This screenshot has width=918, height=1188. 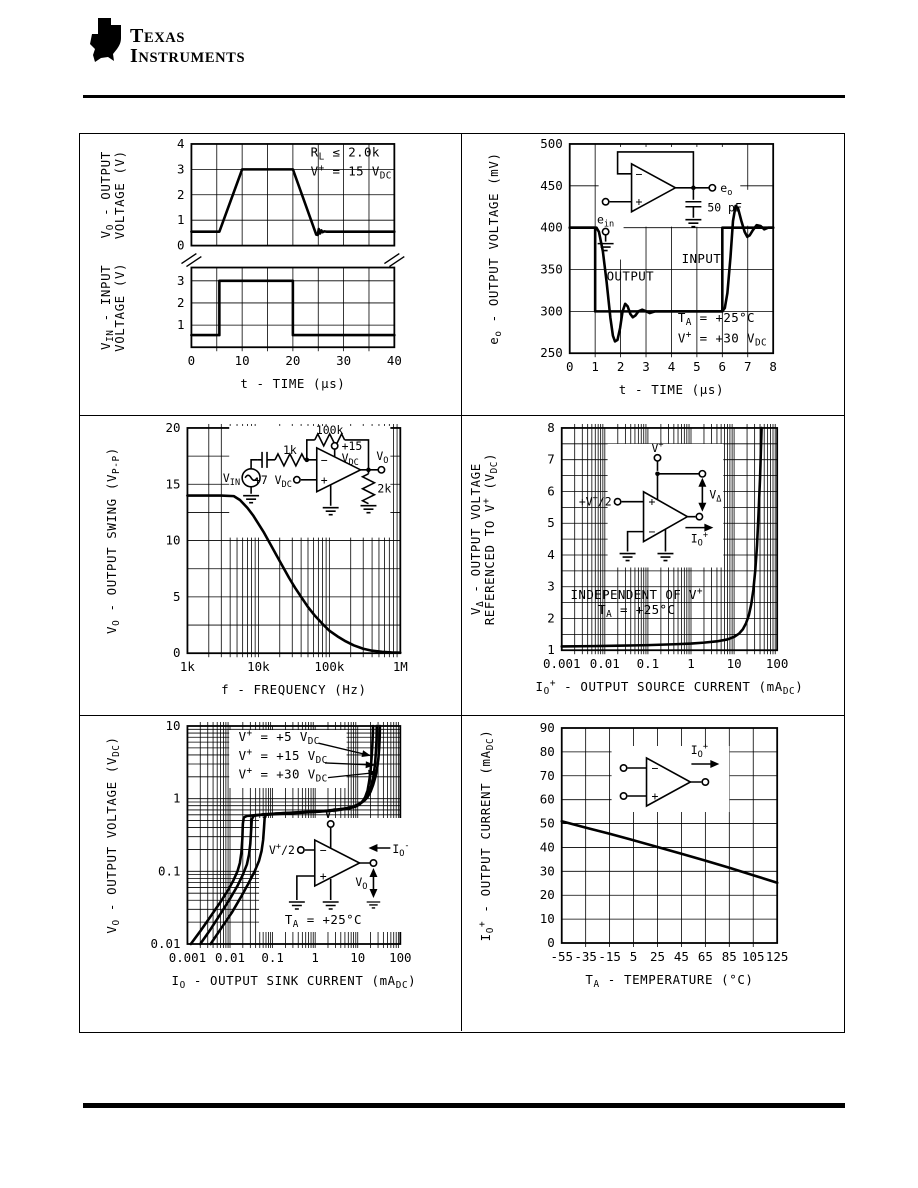 I want to click on svg-text: VO - OUTPUT VOLTAGE (VDC), so click(x=113, y=834).